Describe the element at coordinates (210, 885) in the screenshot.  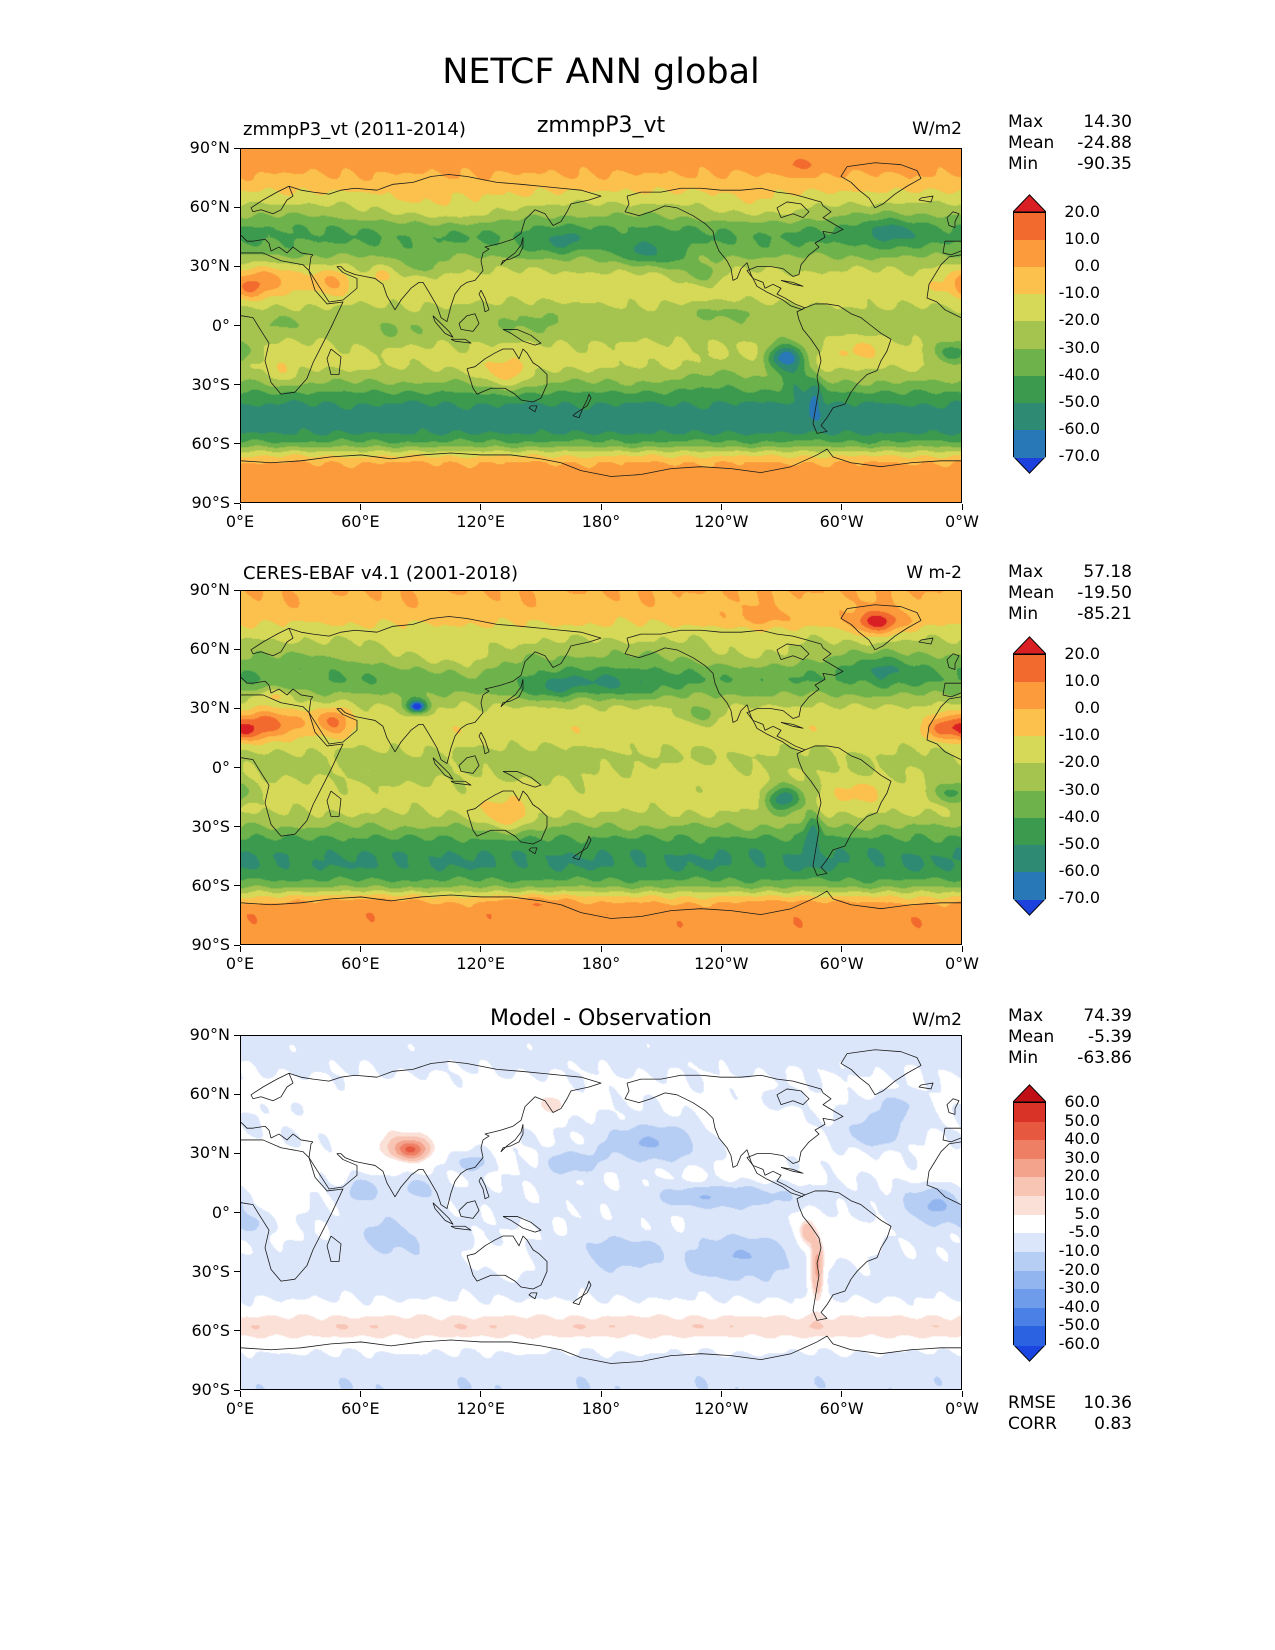
I see `lat-tick-label: 60°S` at that location.